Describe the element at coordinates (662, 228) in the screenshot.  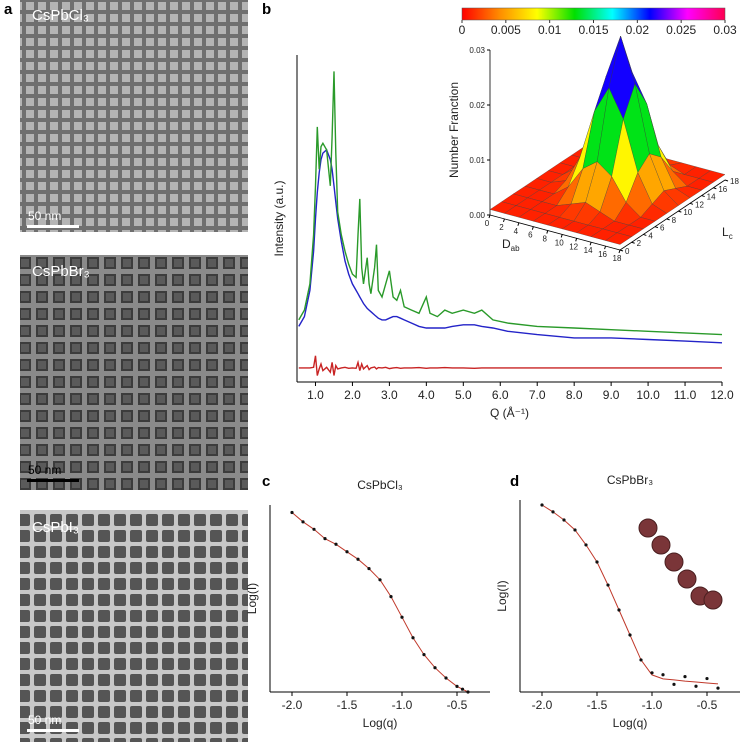
I see `y-tick-label: 6` at that location.